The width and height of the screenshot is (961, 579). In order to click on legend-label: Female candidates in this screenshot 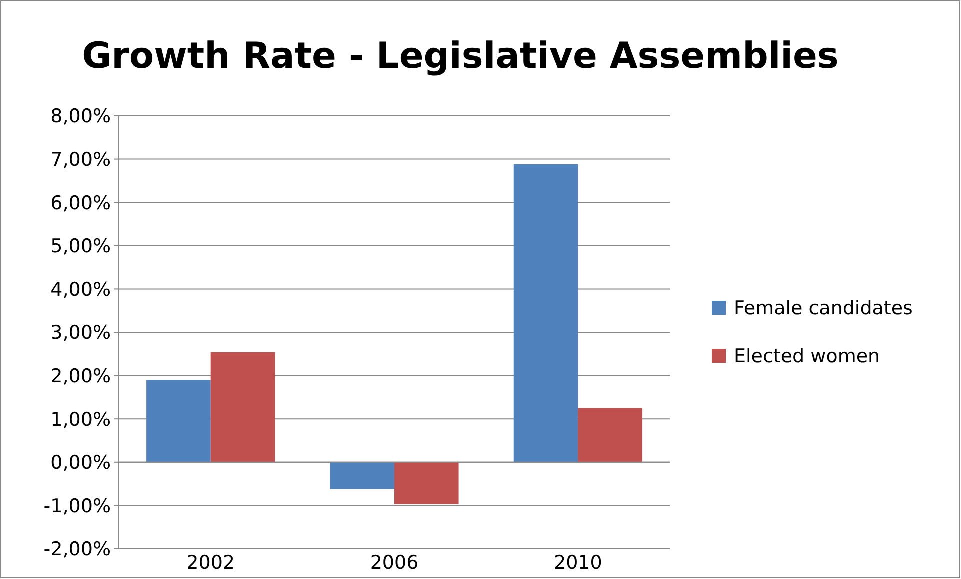, I will do `click(823, 309)`.